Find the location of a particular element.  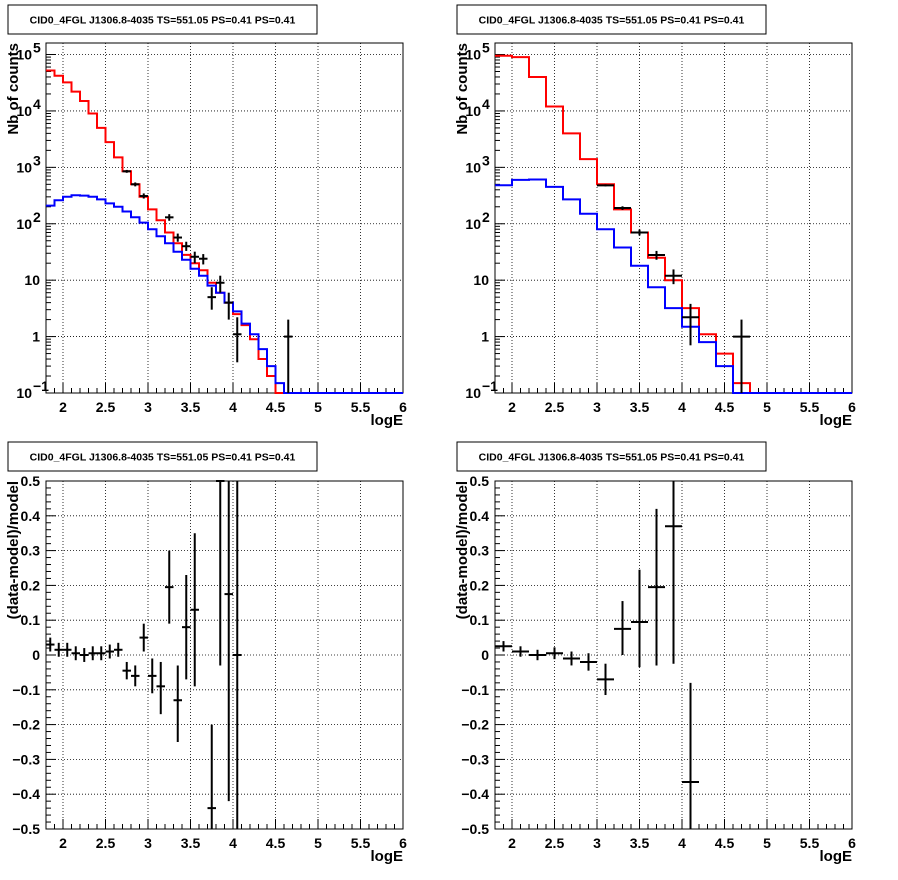

y-tick-label: 0.3 is located at coordinates (31, 551).